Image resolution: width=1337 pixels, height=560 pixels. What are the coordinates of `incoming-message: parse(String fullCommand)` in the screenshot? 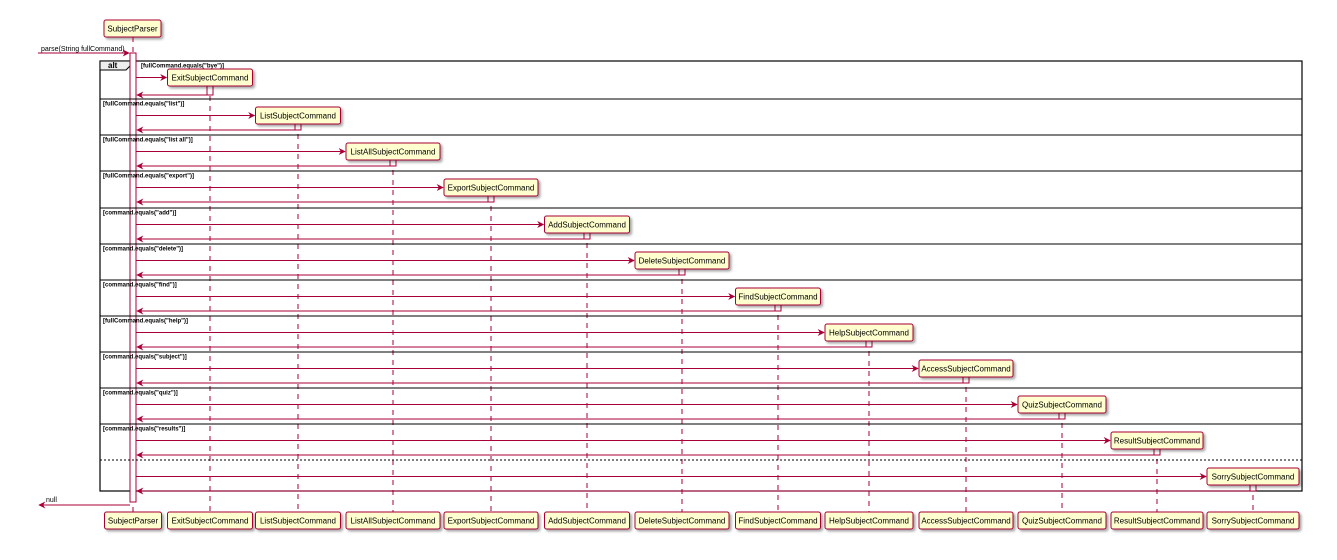 It's located at (84, 51).